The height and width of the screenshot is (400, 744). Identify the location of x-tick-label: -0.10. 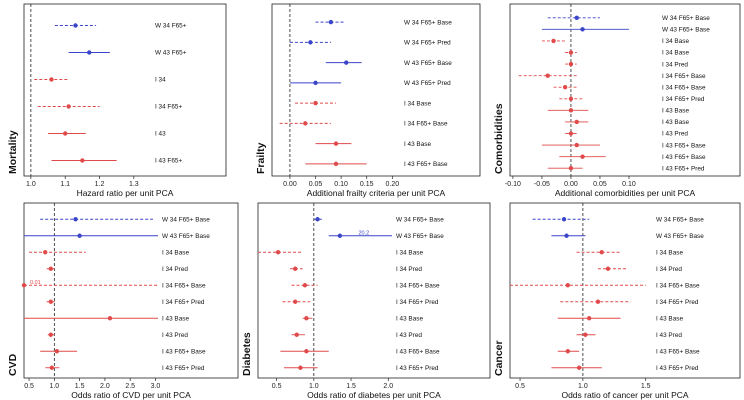
(513, 184).